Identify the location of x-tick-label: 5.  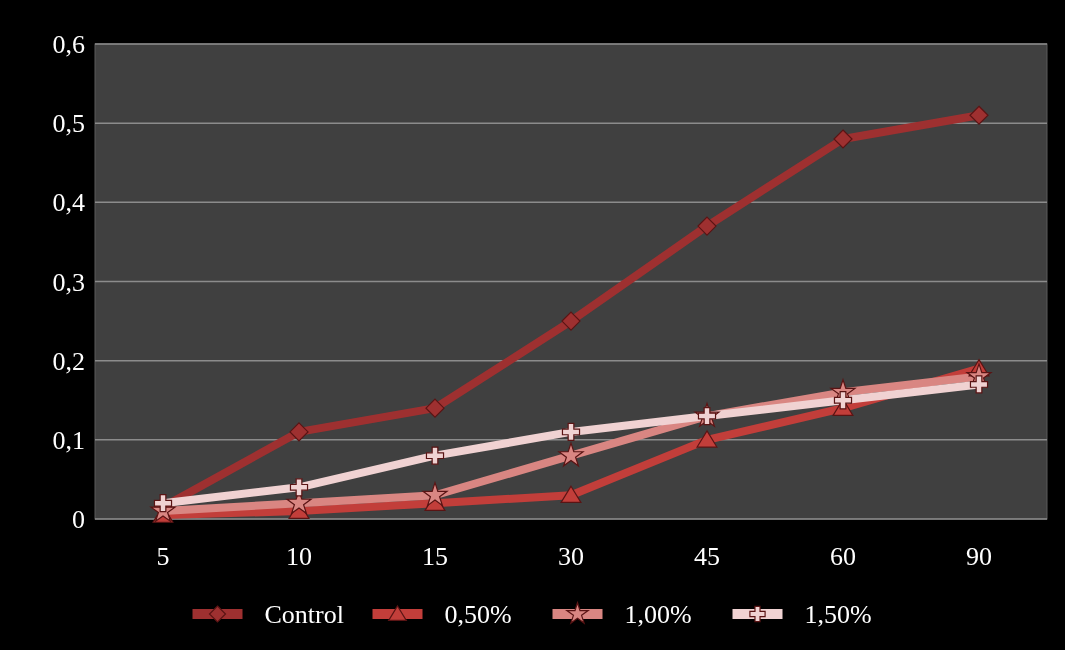
(163, 556).